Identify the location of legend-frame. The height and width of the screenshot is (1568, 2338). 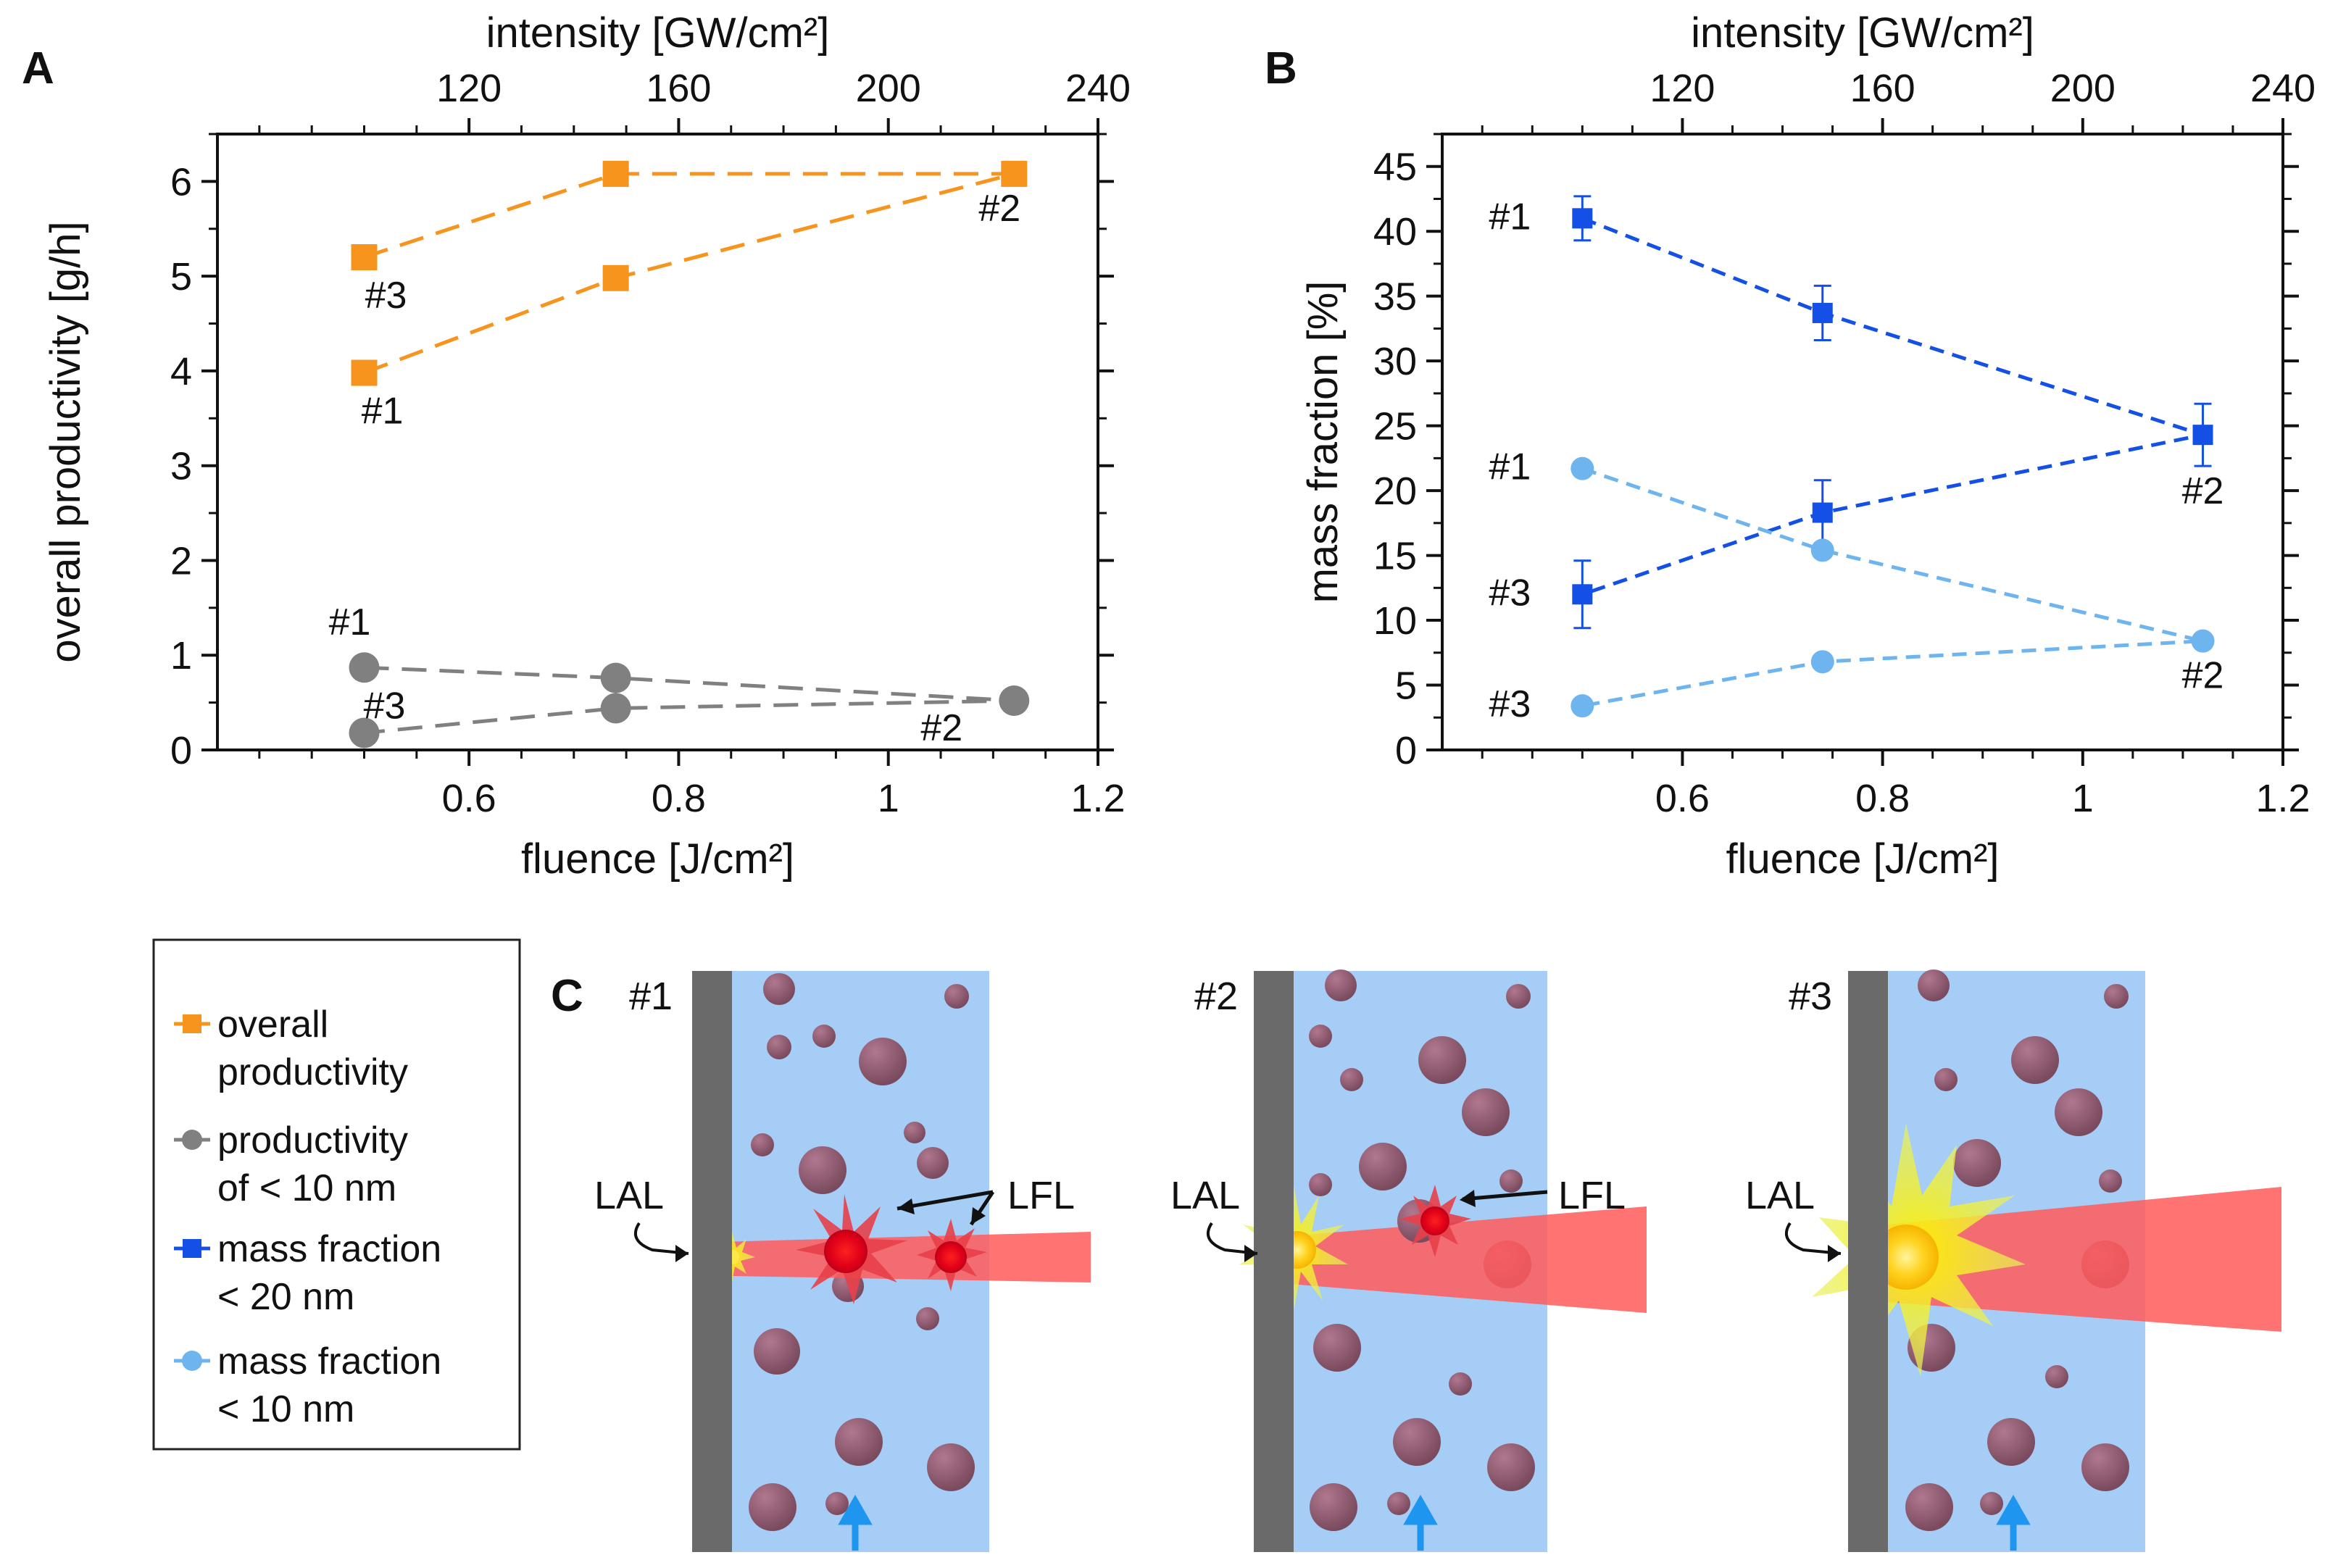
(336, 1194).